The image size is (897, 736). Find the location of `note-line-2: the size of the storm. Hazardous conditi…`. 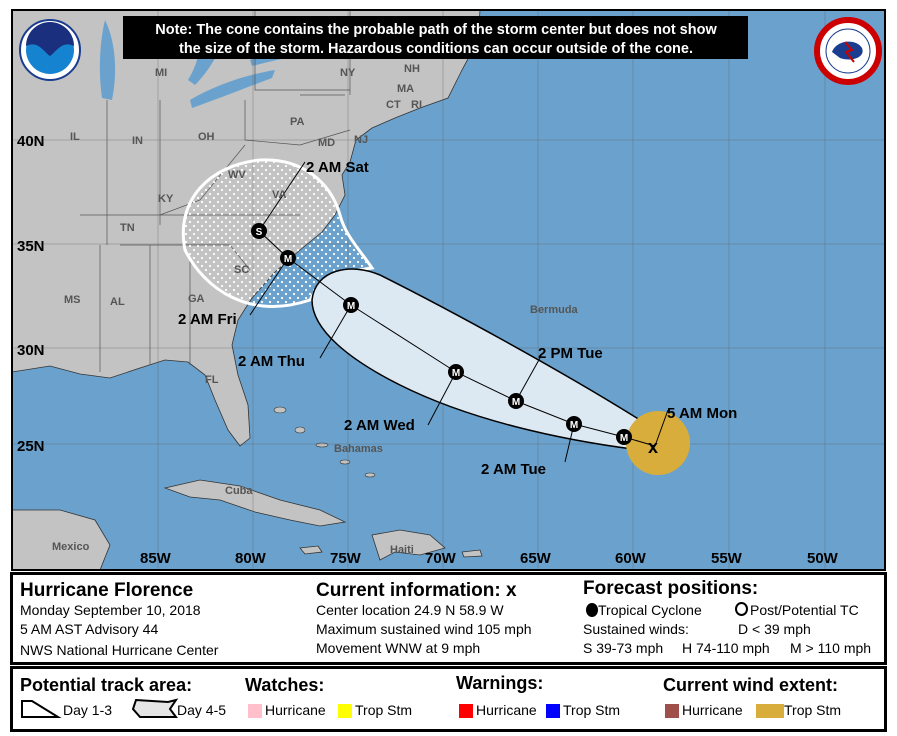

note-line-2: the size of the storm. Hazardous conditi… is located at coordinates (436, 49).